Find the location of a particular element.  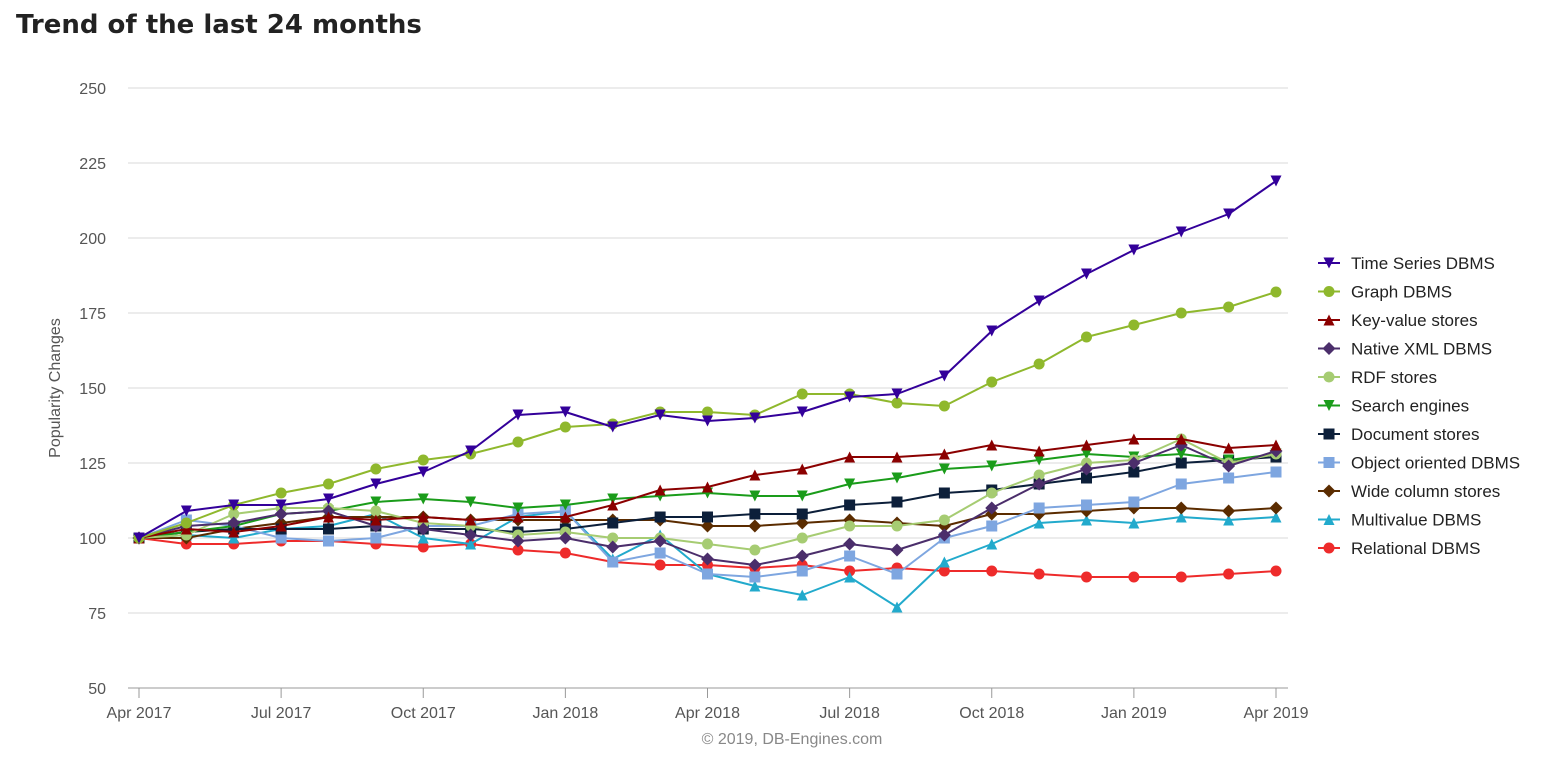

y-tick-label: 225 is located at coordinates (92, 164).